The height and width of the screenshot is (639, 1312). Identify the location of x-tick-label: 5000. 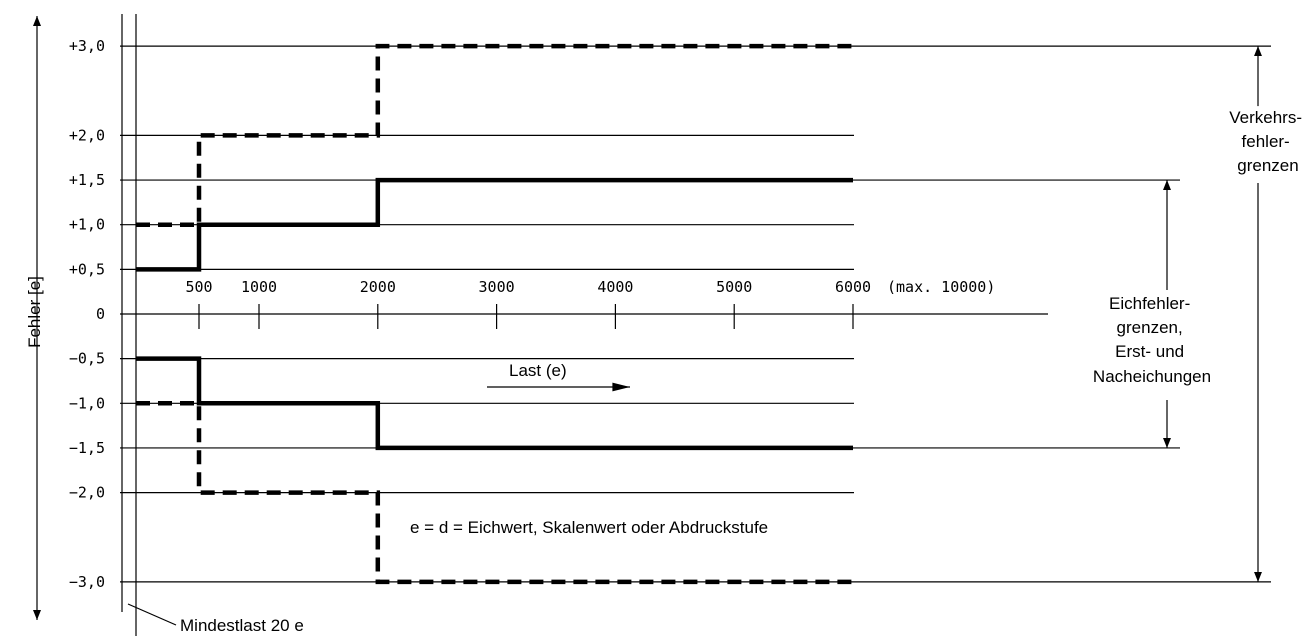
(734, 287).